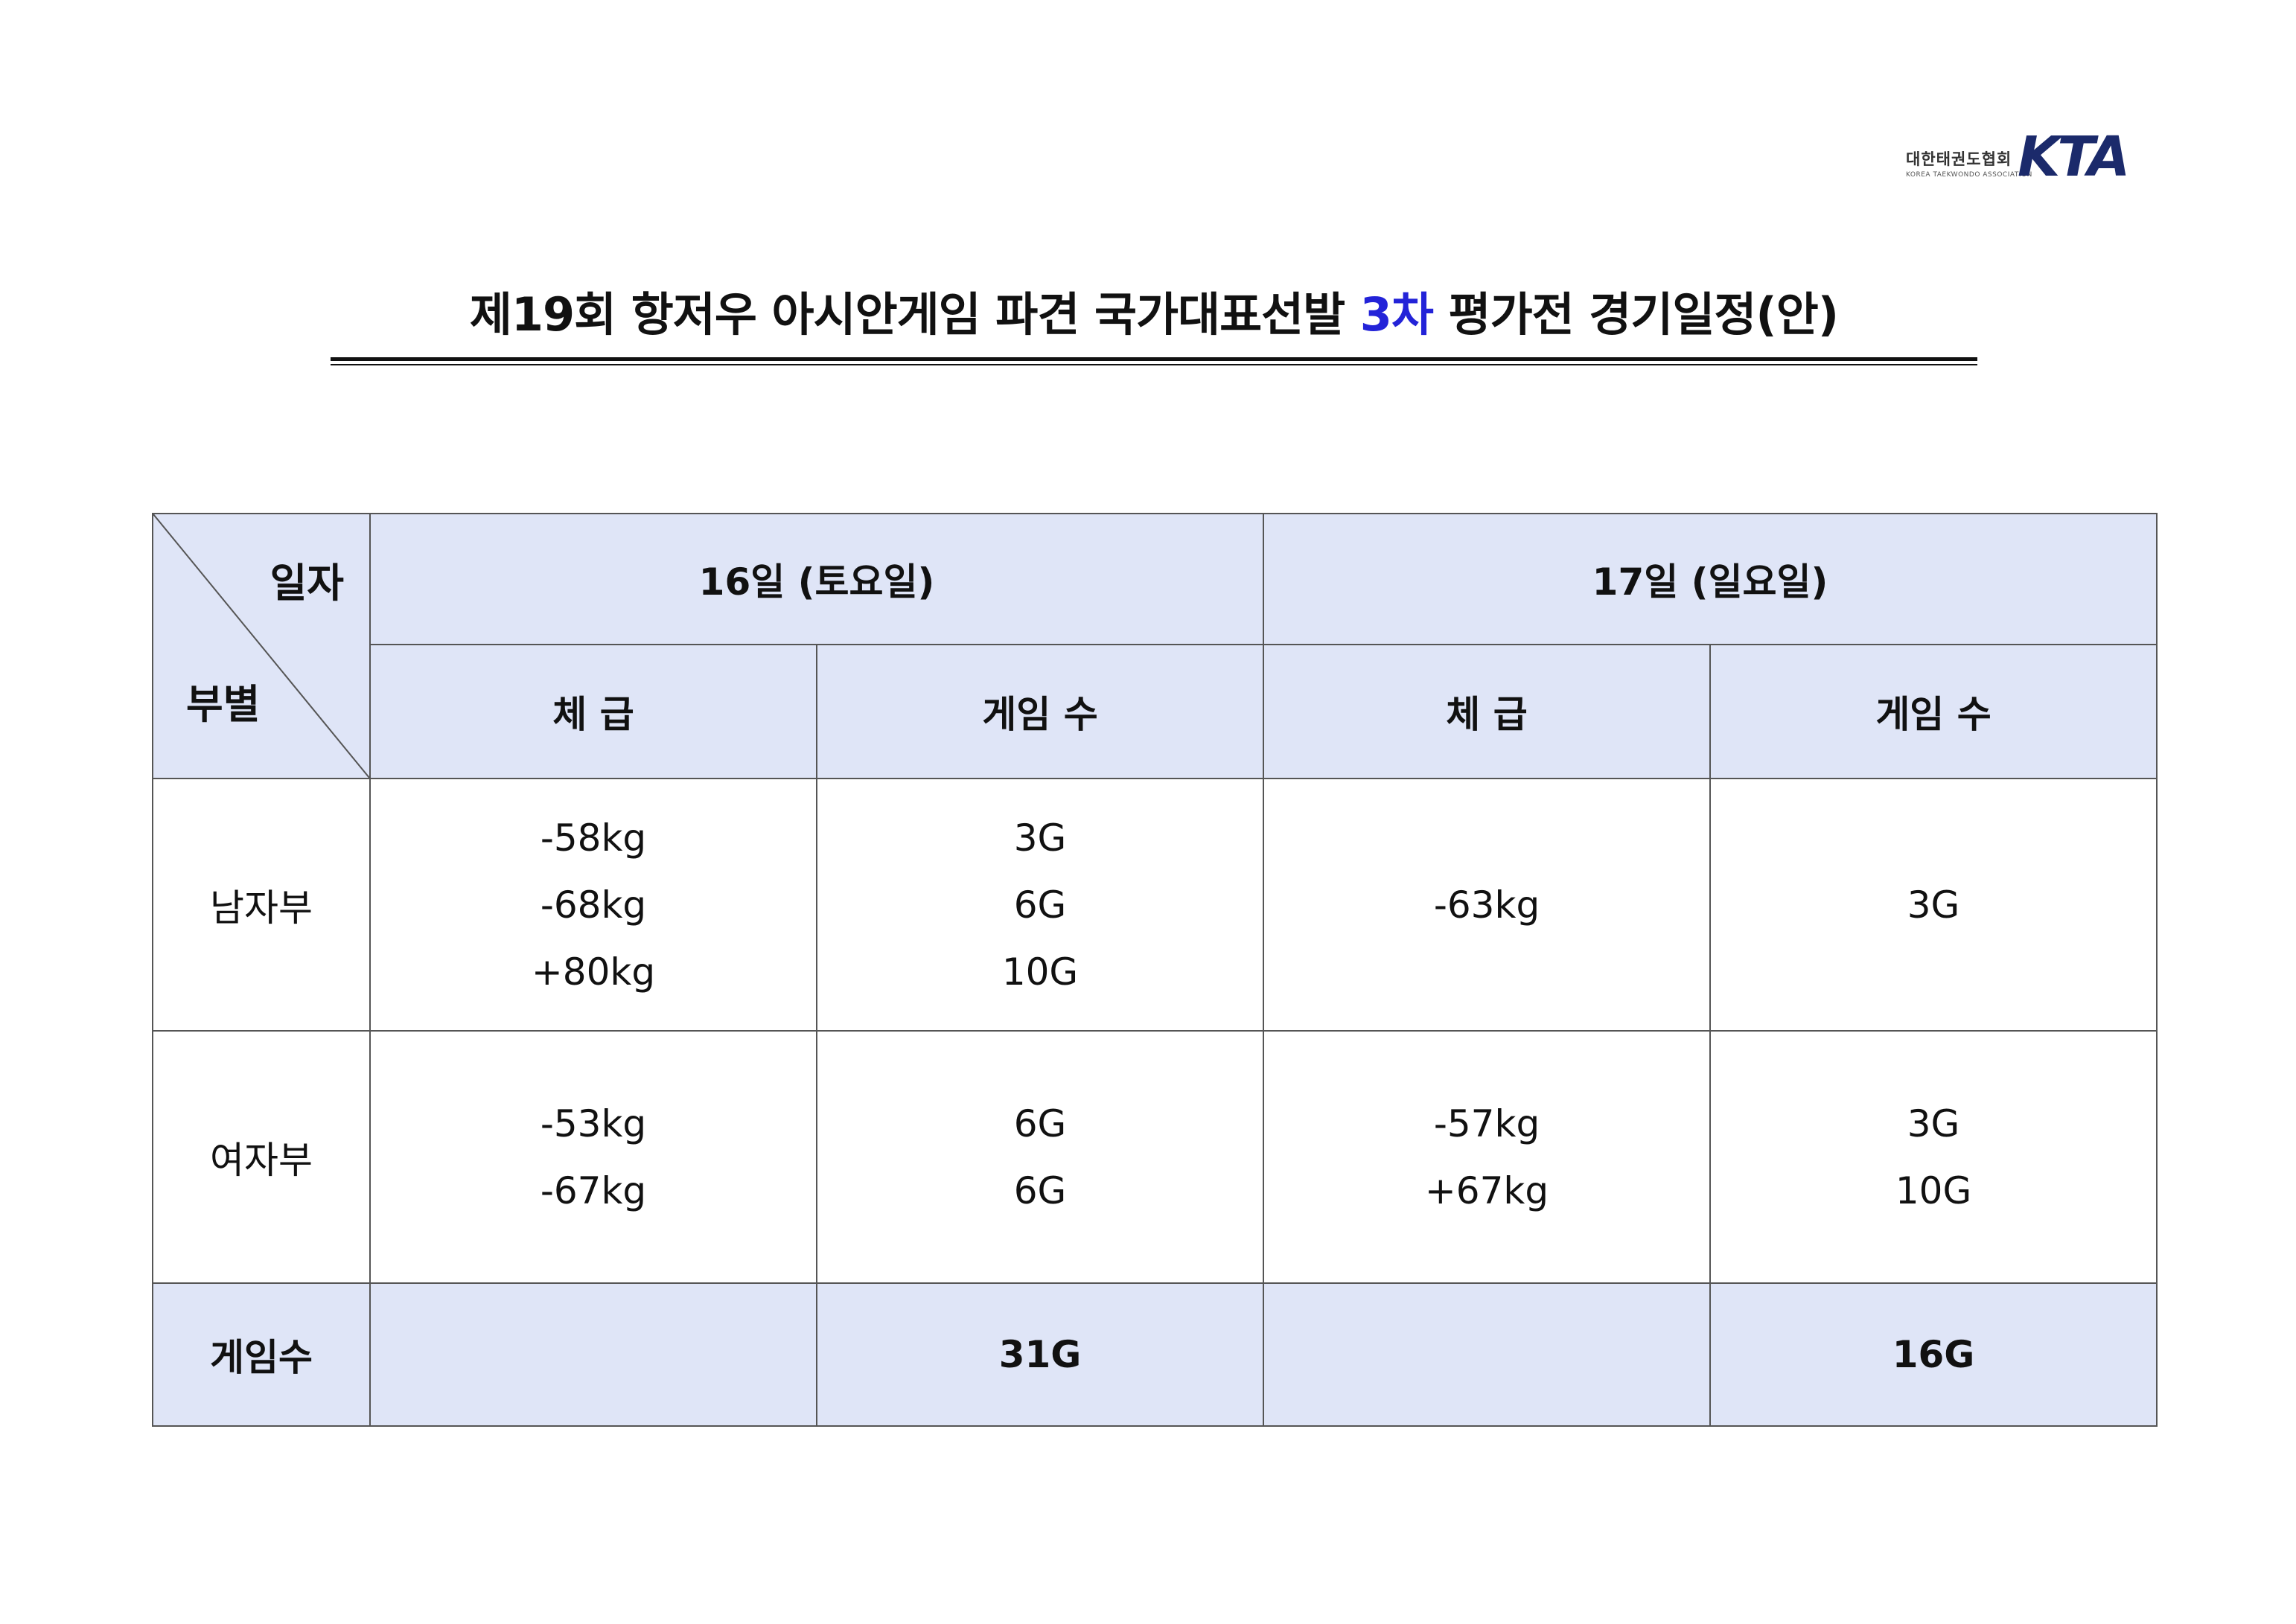  Describe the element at coordinates (1040, 1354) in the screenshot. I see `total-day1-games: 31G` at that location.